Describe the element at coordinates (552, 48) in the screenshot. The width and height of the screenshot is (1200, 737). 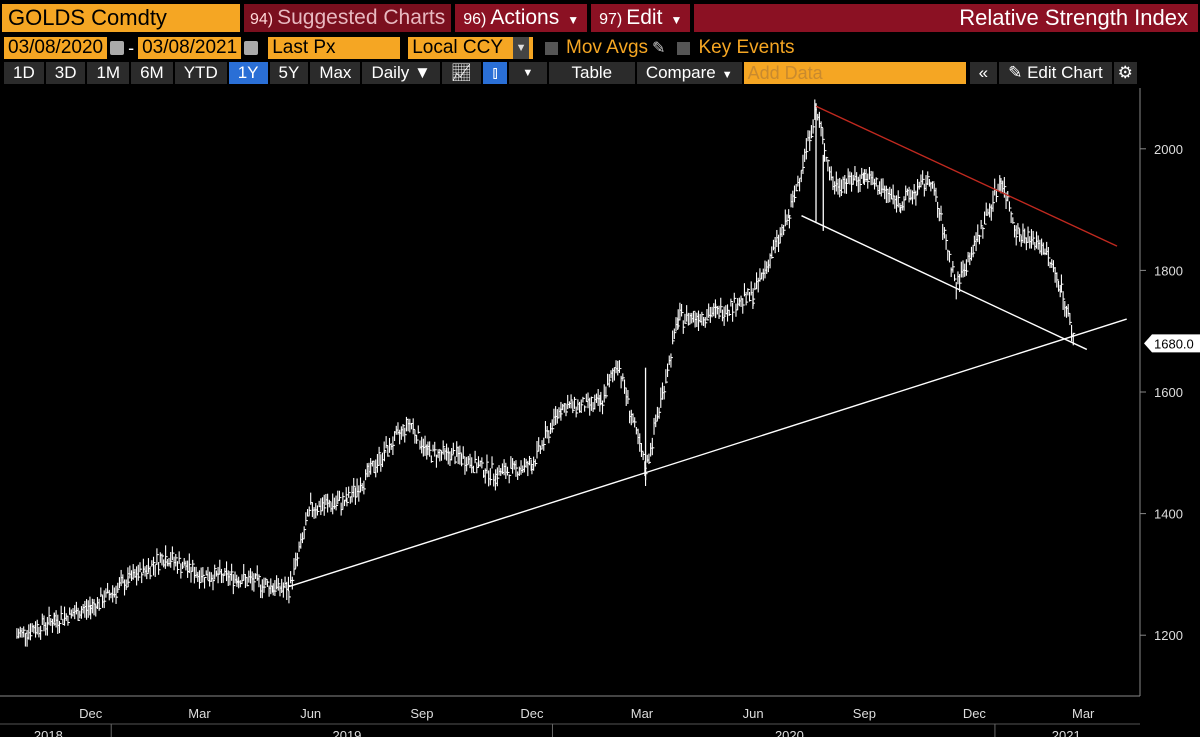
I see `mov-avgs-checkbox` at that location.